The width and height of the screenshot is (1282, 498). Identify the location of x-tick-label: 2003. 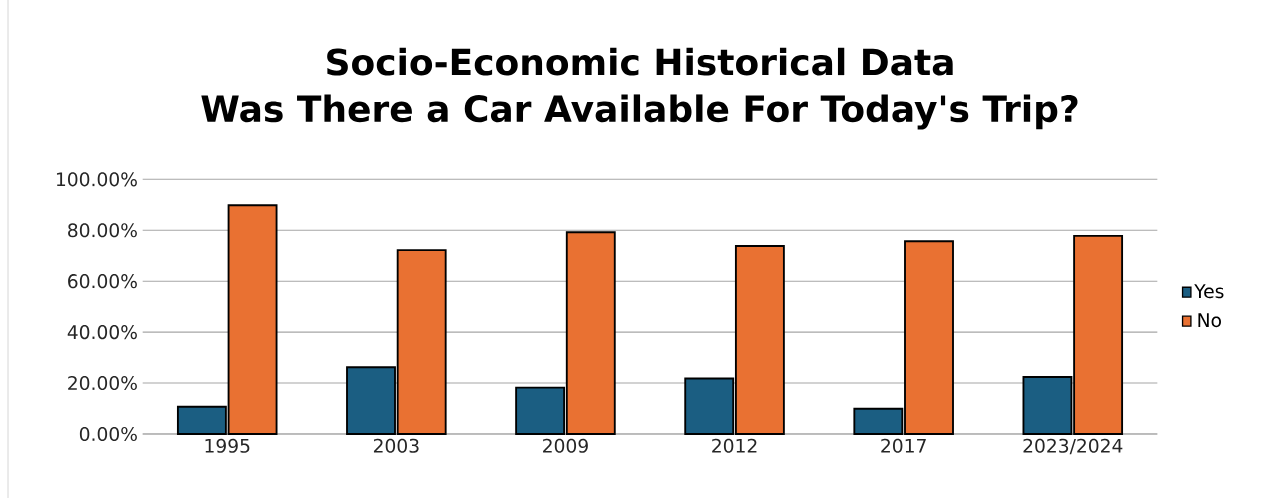
(396, 445).